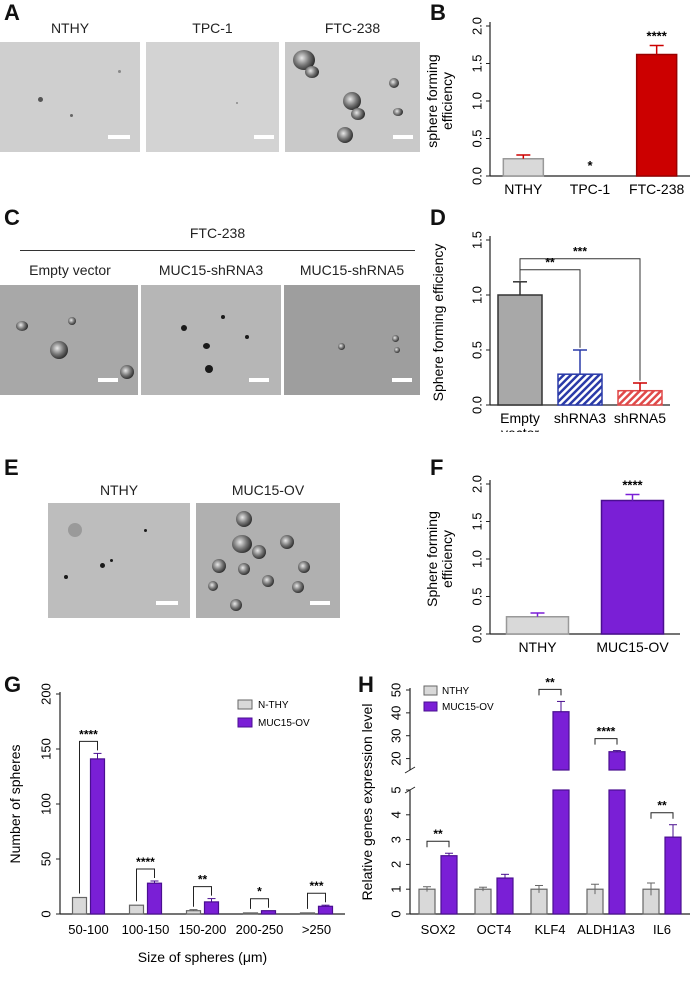 This screenshot has width=700, height=981. What do you see at coordinates (494, 929) in the screenshot?
I see `x-tick-label: OCT4` at bounding box center [494, 929].